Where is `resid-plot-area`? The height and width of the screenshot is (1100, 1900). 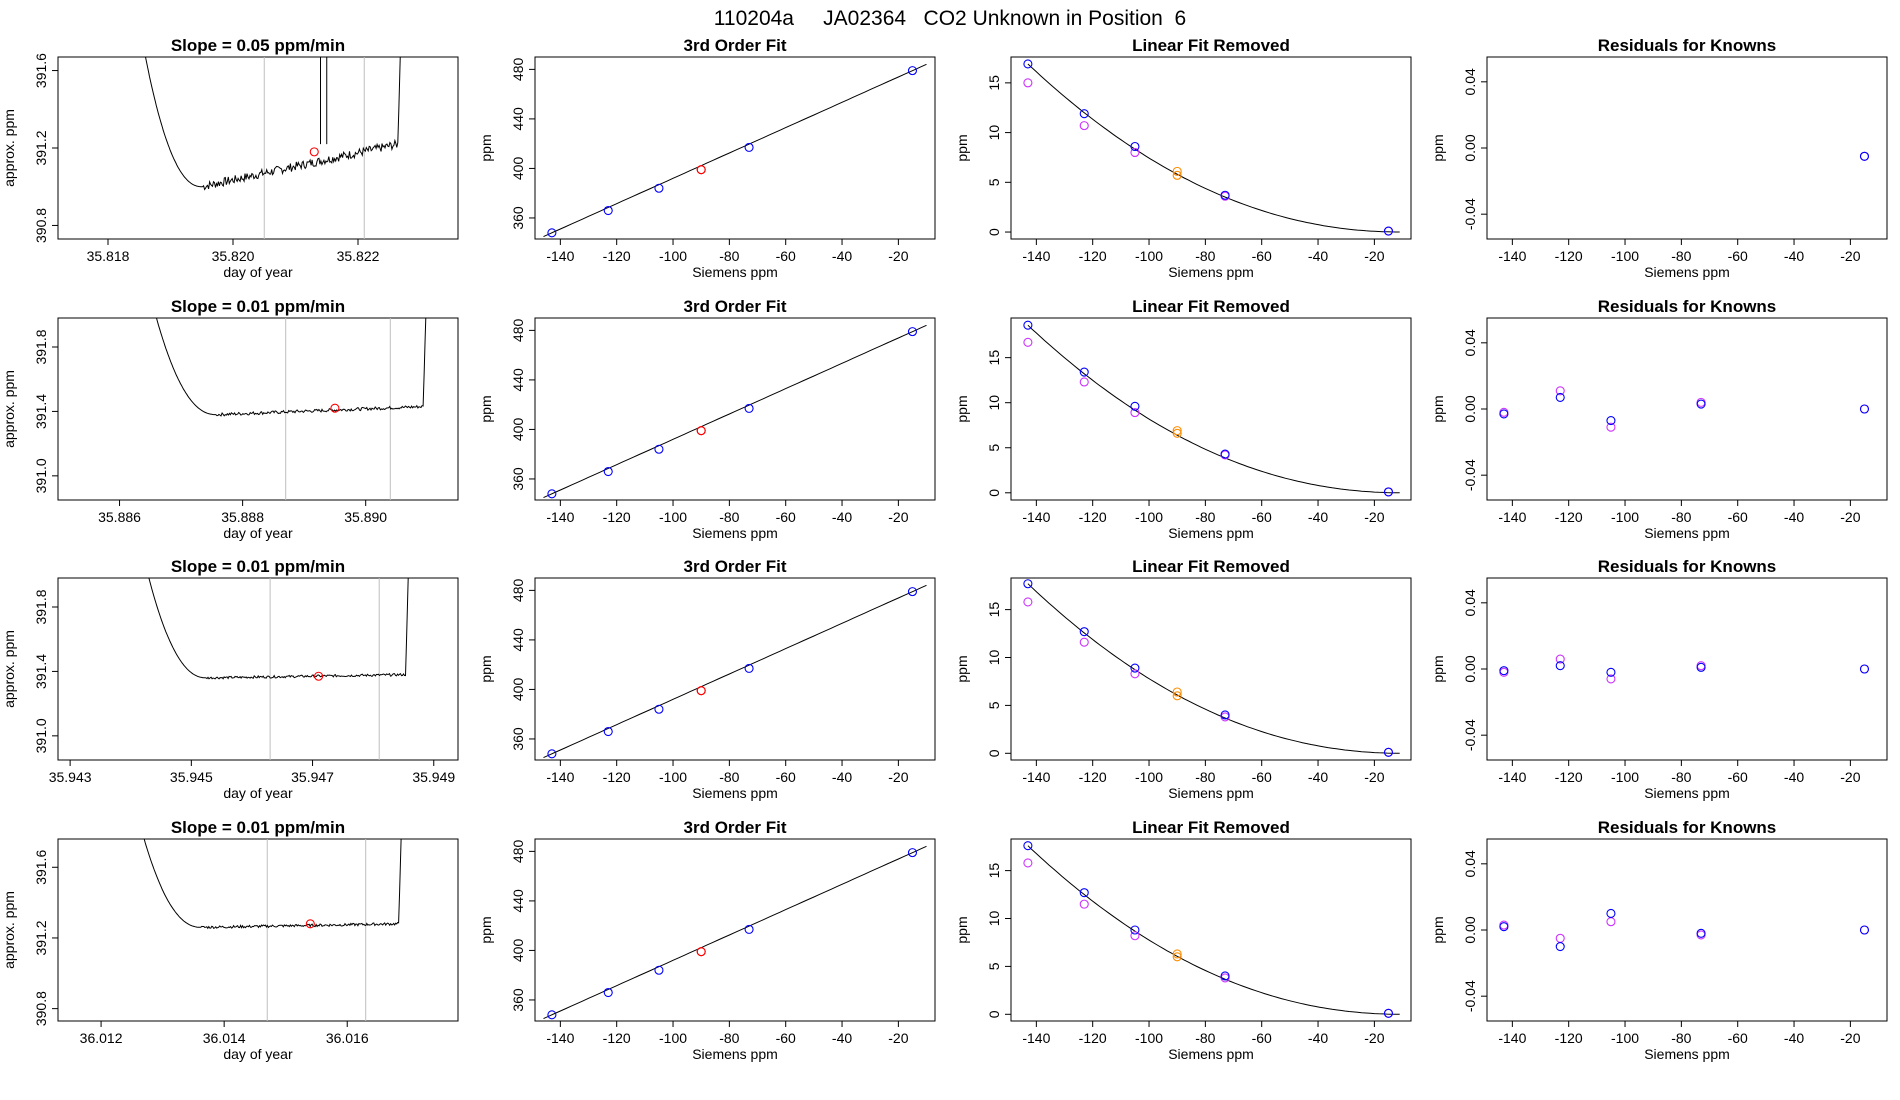 resid-plot-area is located at coordinates (1684, 409).